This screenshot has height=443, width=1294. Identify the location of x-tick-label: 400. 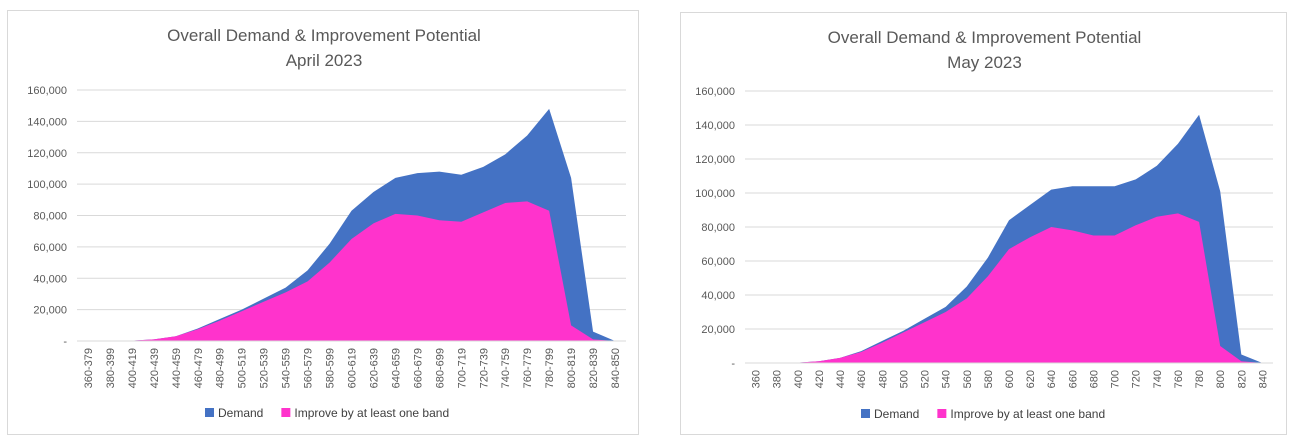
(799, 379).